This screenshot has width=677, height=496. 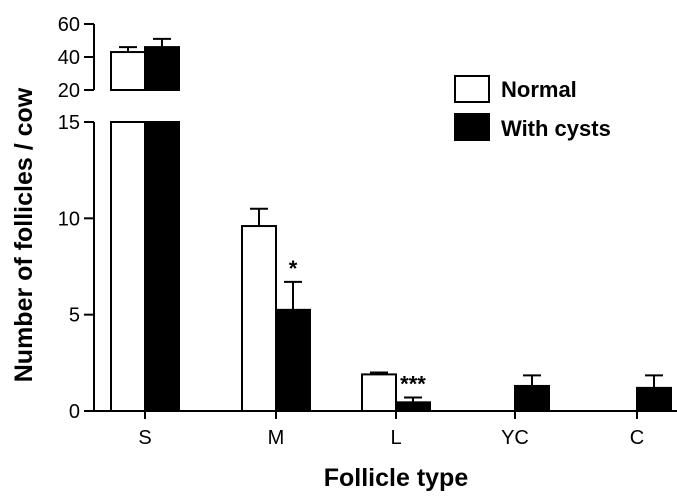 I want to click on y-tick-label-5: 5, so click(x=74, y=316).